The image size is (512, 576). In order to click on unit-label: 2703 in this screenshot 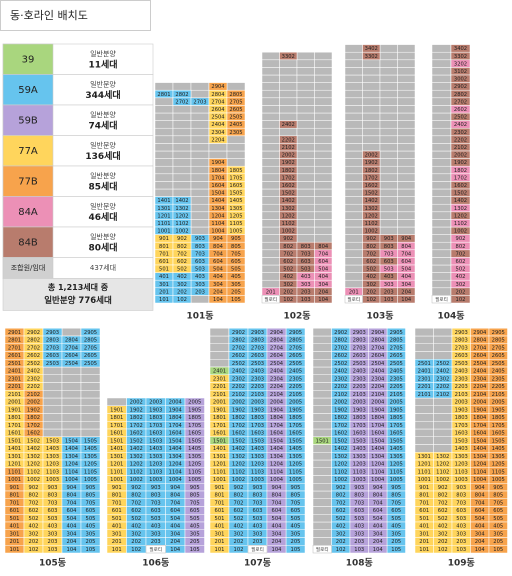, I will do `click(461, 348)`.